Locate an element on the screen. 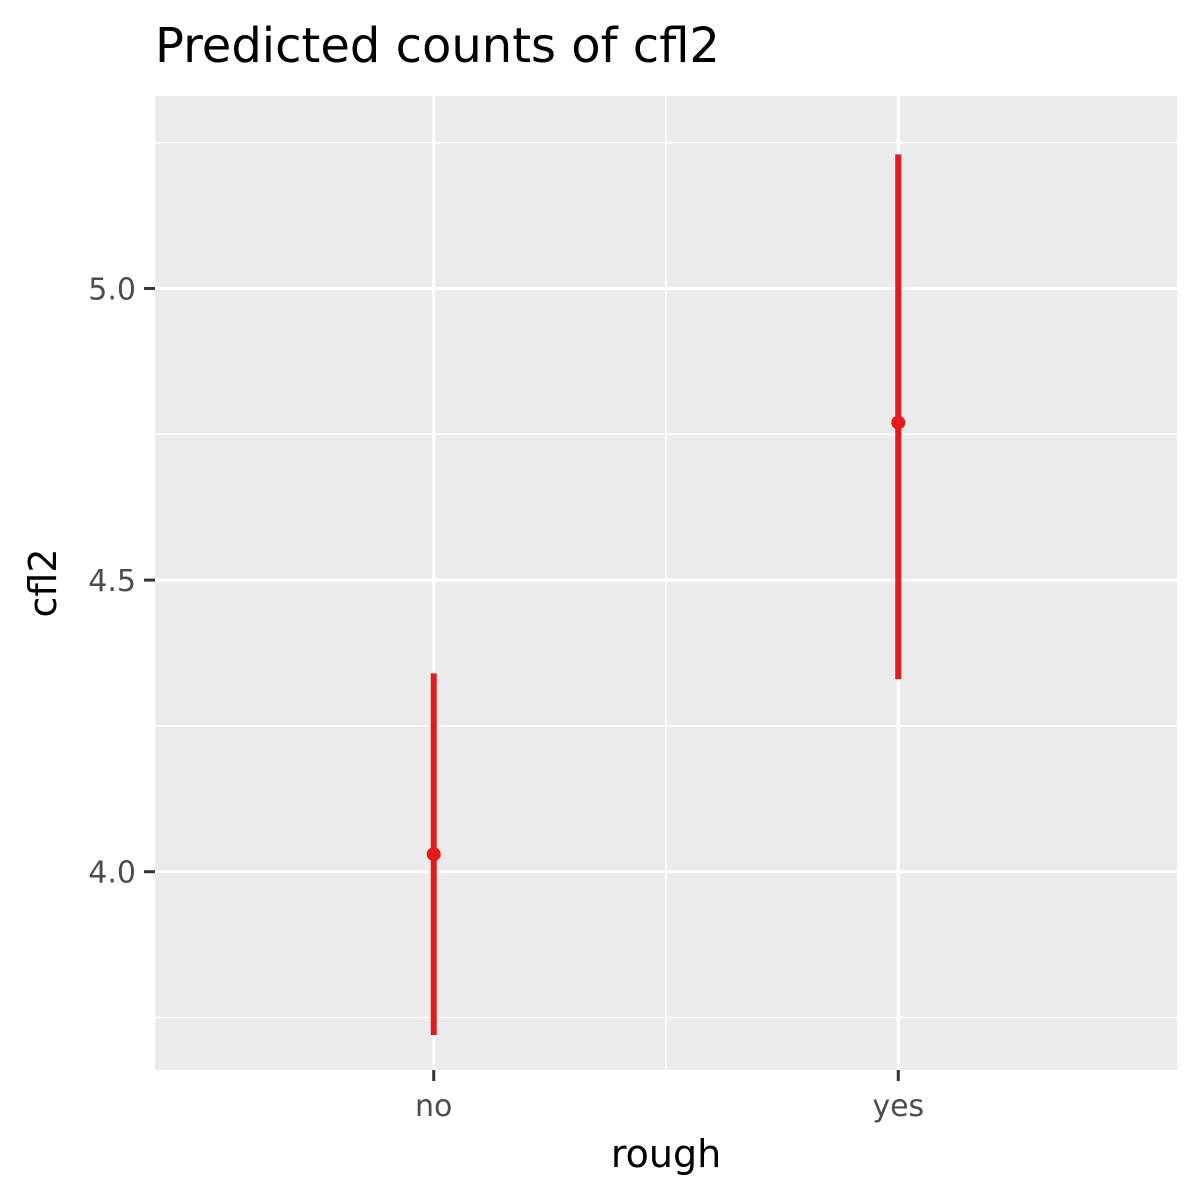  chart-title: Predicted counts of cfl2 is located at coordinates (437, 46).